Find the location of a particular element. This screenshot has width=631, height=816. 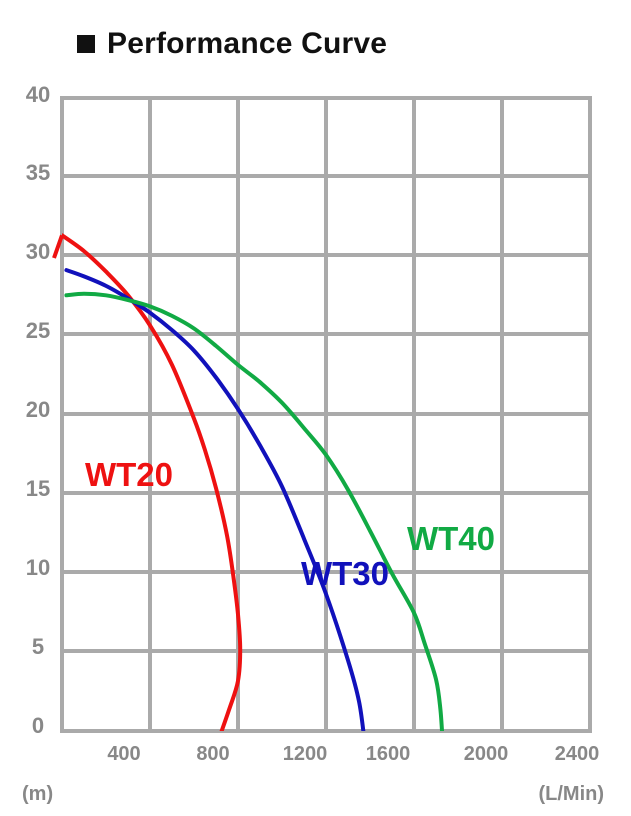

x-tick-label: 800 is located at coordinates (212, 754).